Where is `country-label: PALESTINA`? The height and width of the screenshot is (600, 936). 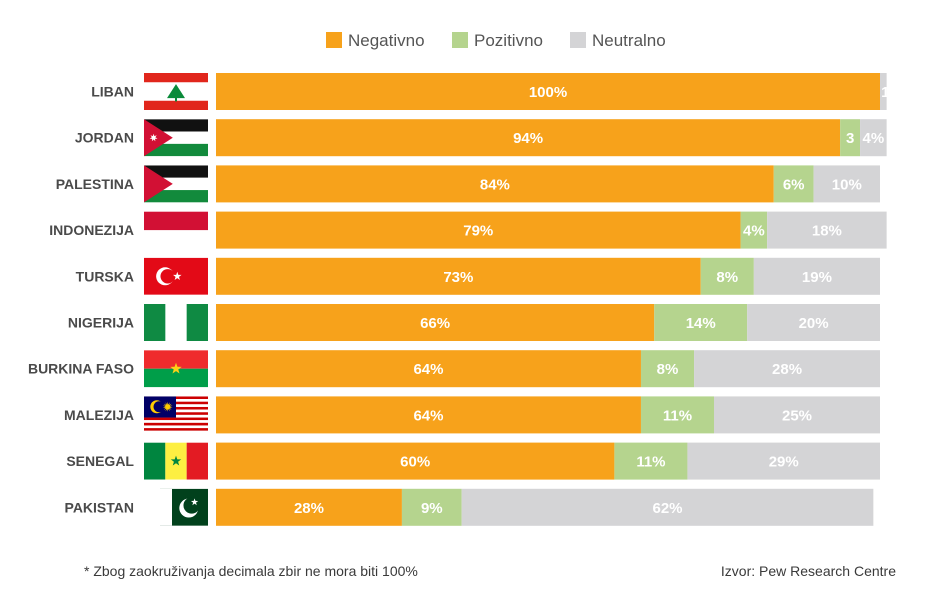
country-label: PALESTINA is located at coordinates (95, 184).